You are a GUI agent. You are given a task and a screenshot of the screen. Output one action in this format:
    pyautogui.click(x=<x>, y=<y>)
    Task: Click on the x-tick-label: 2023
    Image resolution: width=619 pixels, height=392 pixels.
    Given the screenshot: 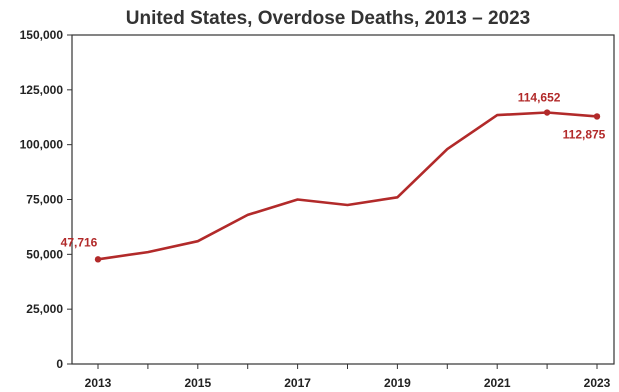 What is the action you would take?
    pyautogui.click(x=597, y=383)
    